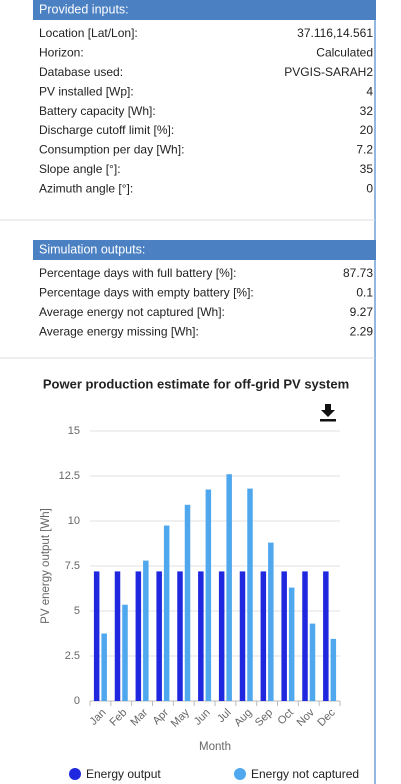  I want to click on row-value: PVGIS-SARAH2, so click(328, 72).